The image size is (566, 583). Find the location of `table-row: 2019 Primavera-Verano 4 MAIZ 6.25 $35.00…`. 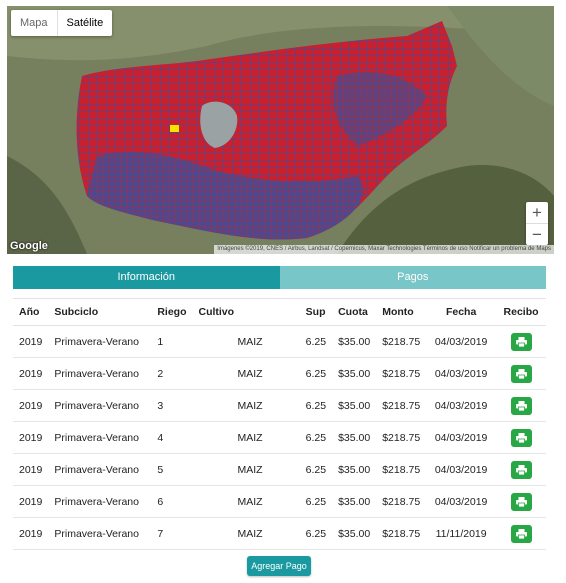

table-row: 2019 Primavera-Verano 4 MAIZ 6.25 $35.00… is located at coordinates (279, 437).